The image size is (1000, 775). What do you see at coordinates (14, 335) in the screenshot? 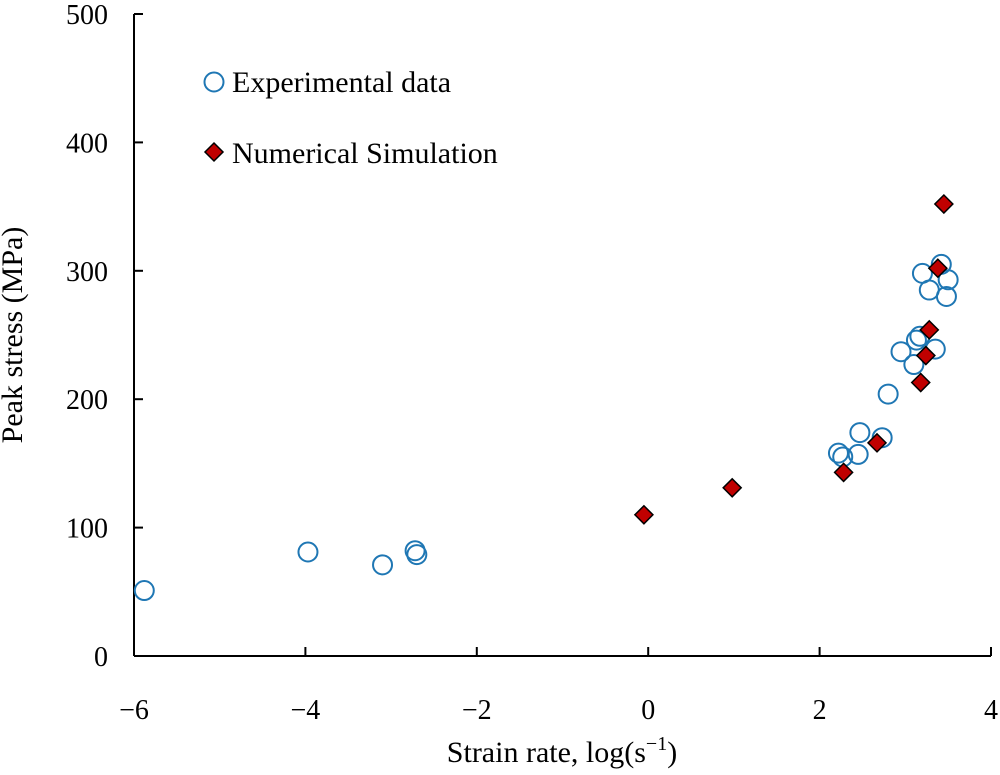
I see `y-axis-title: Peak stress (MPa)` at bounding box center [14, 335].